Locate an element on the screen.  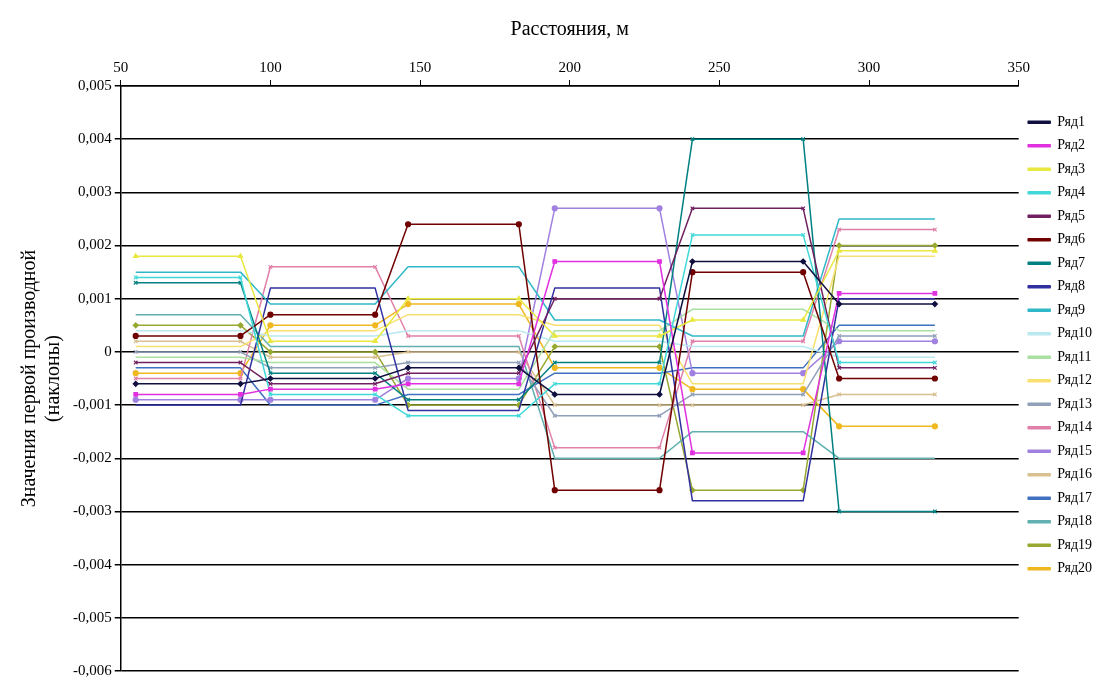
y-tick-label: -0,006 is located at coordinates (93, 669).